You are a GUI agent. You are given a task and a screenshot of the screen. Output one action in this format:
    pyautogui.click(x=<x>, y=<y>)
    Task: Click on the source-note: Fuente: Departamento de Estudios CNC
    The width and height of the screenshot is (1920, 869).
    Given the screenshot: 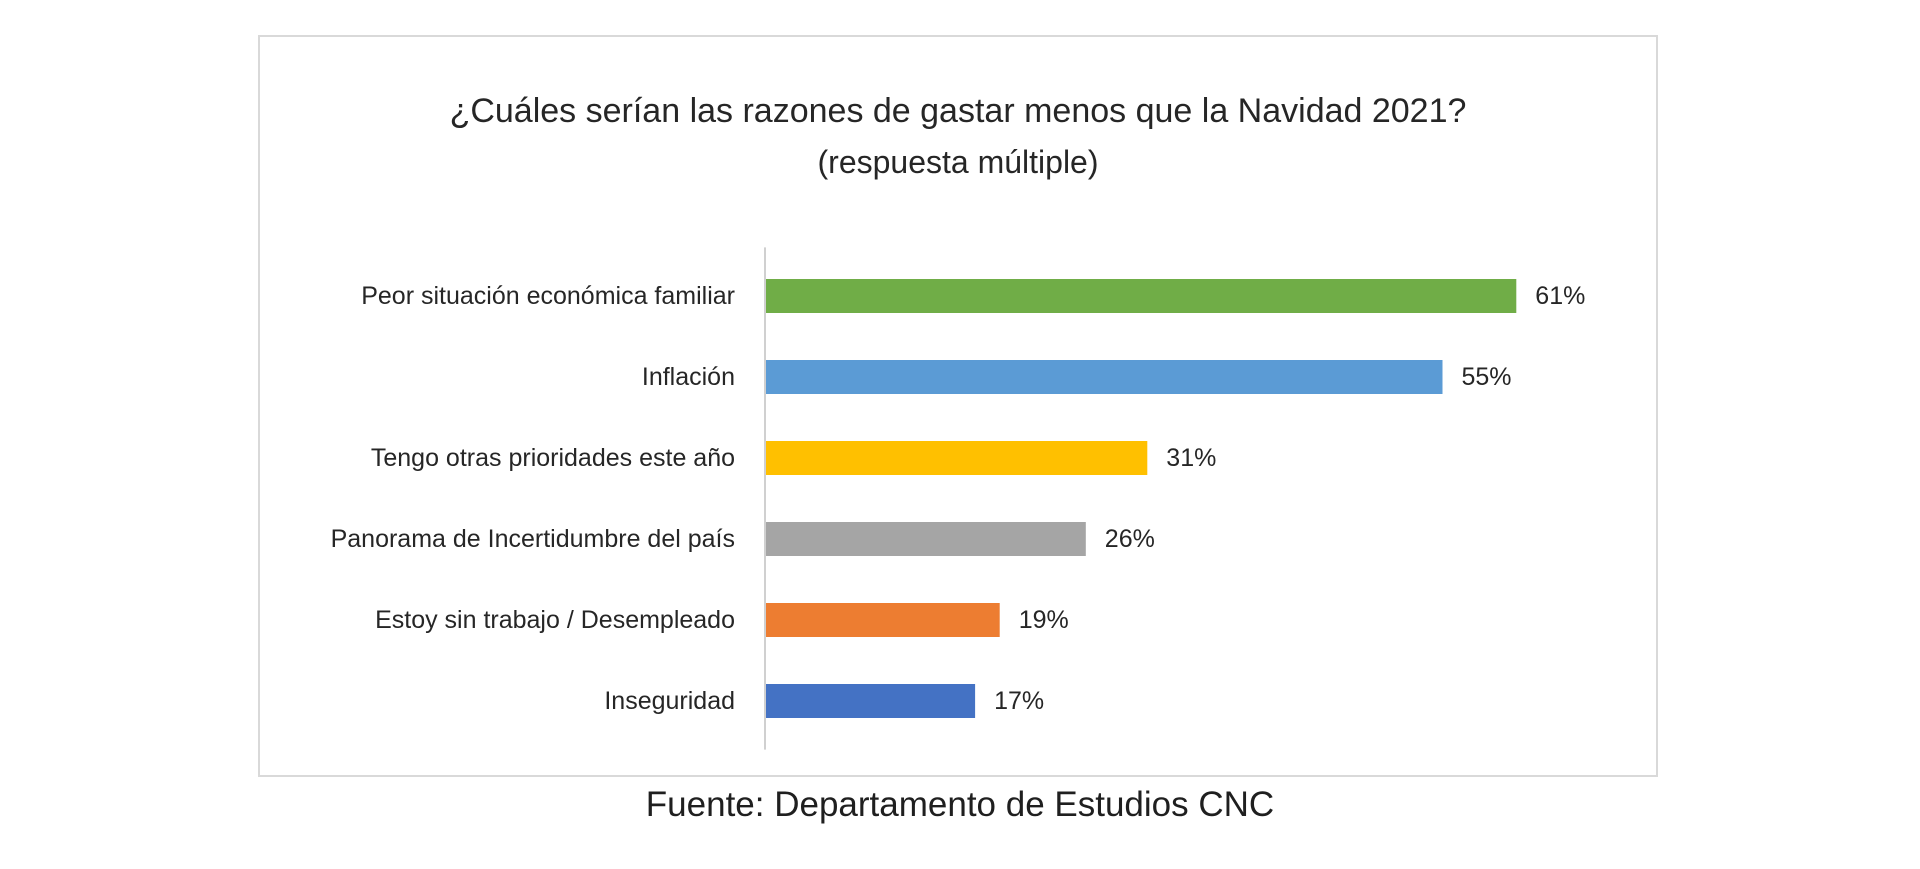 What is the action you would take?
    pyautogui.click(x=960, y=804)
    